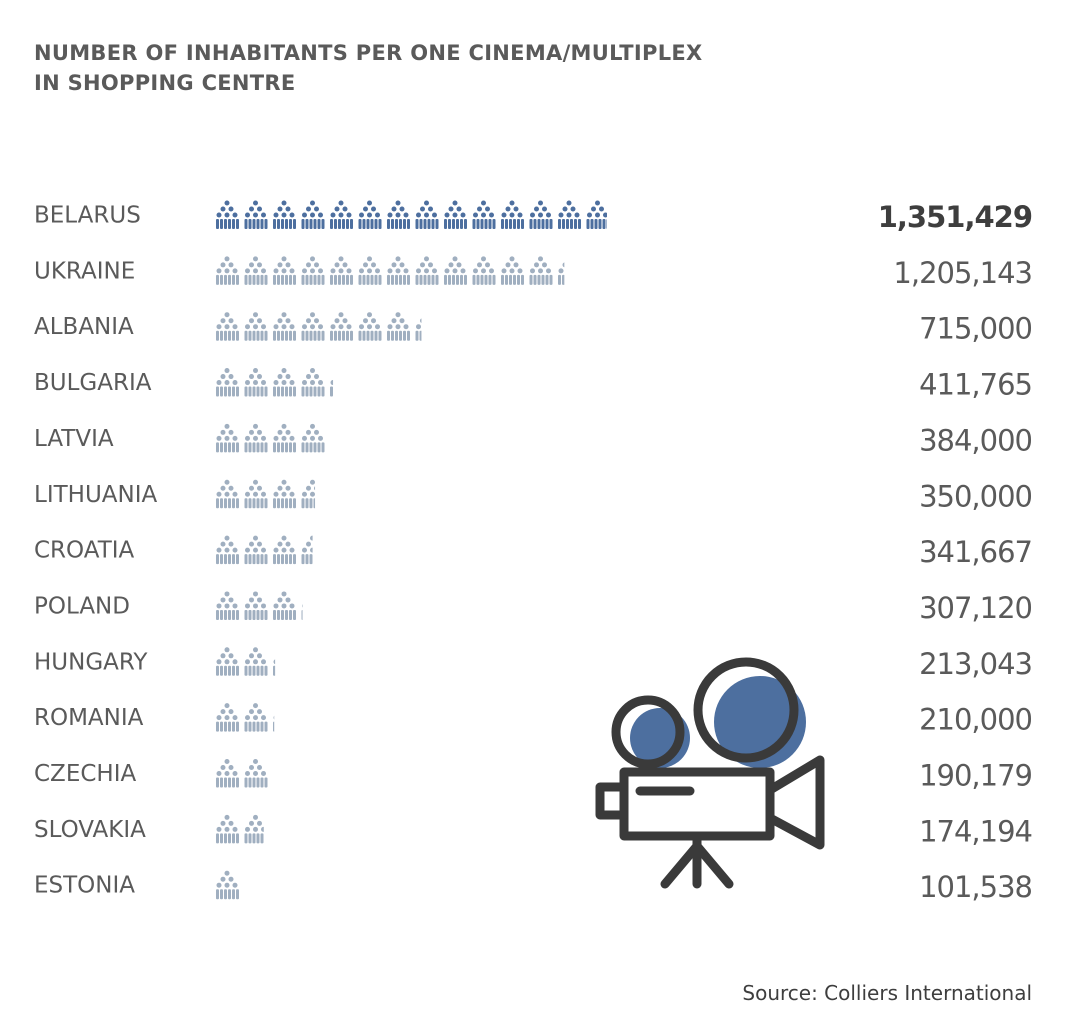 This screenshot has width=1081, height=1029. What do you see at coordinates (975, 887) in the screenshot?
I see `value-label: 101,538` at bounding box center [975, 887].